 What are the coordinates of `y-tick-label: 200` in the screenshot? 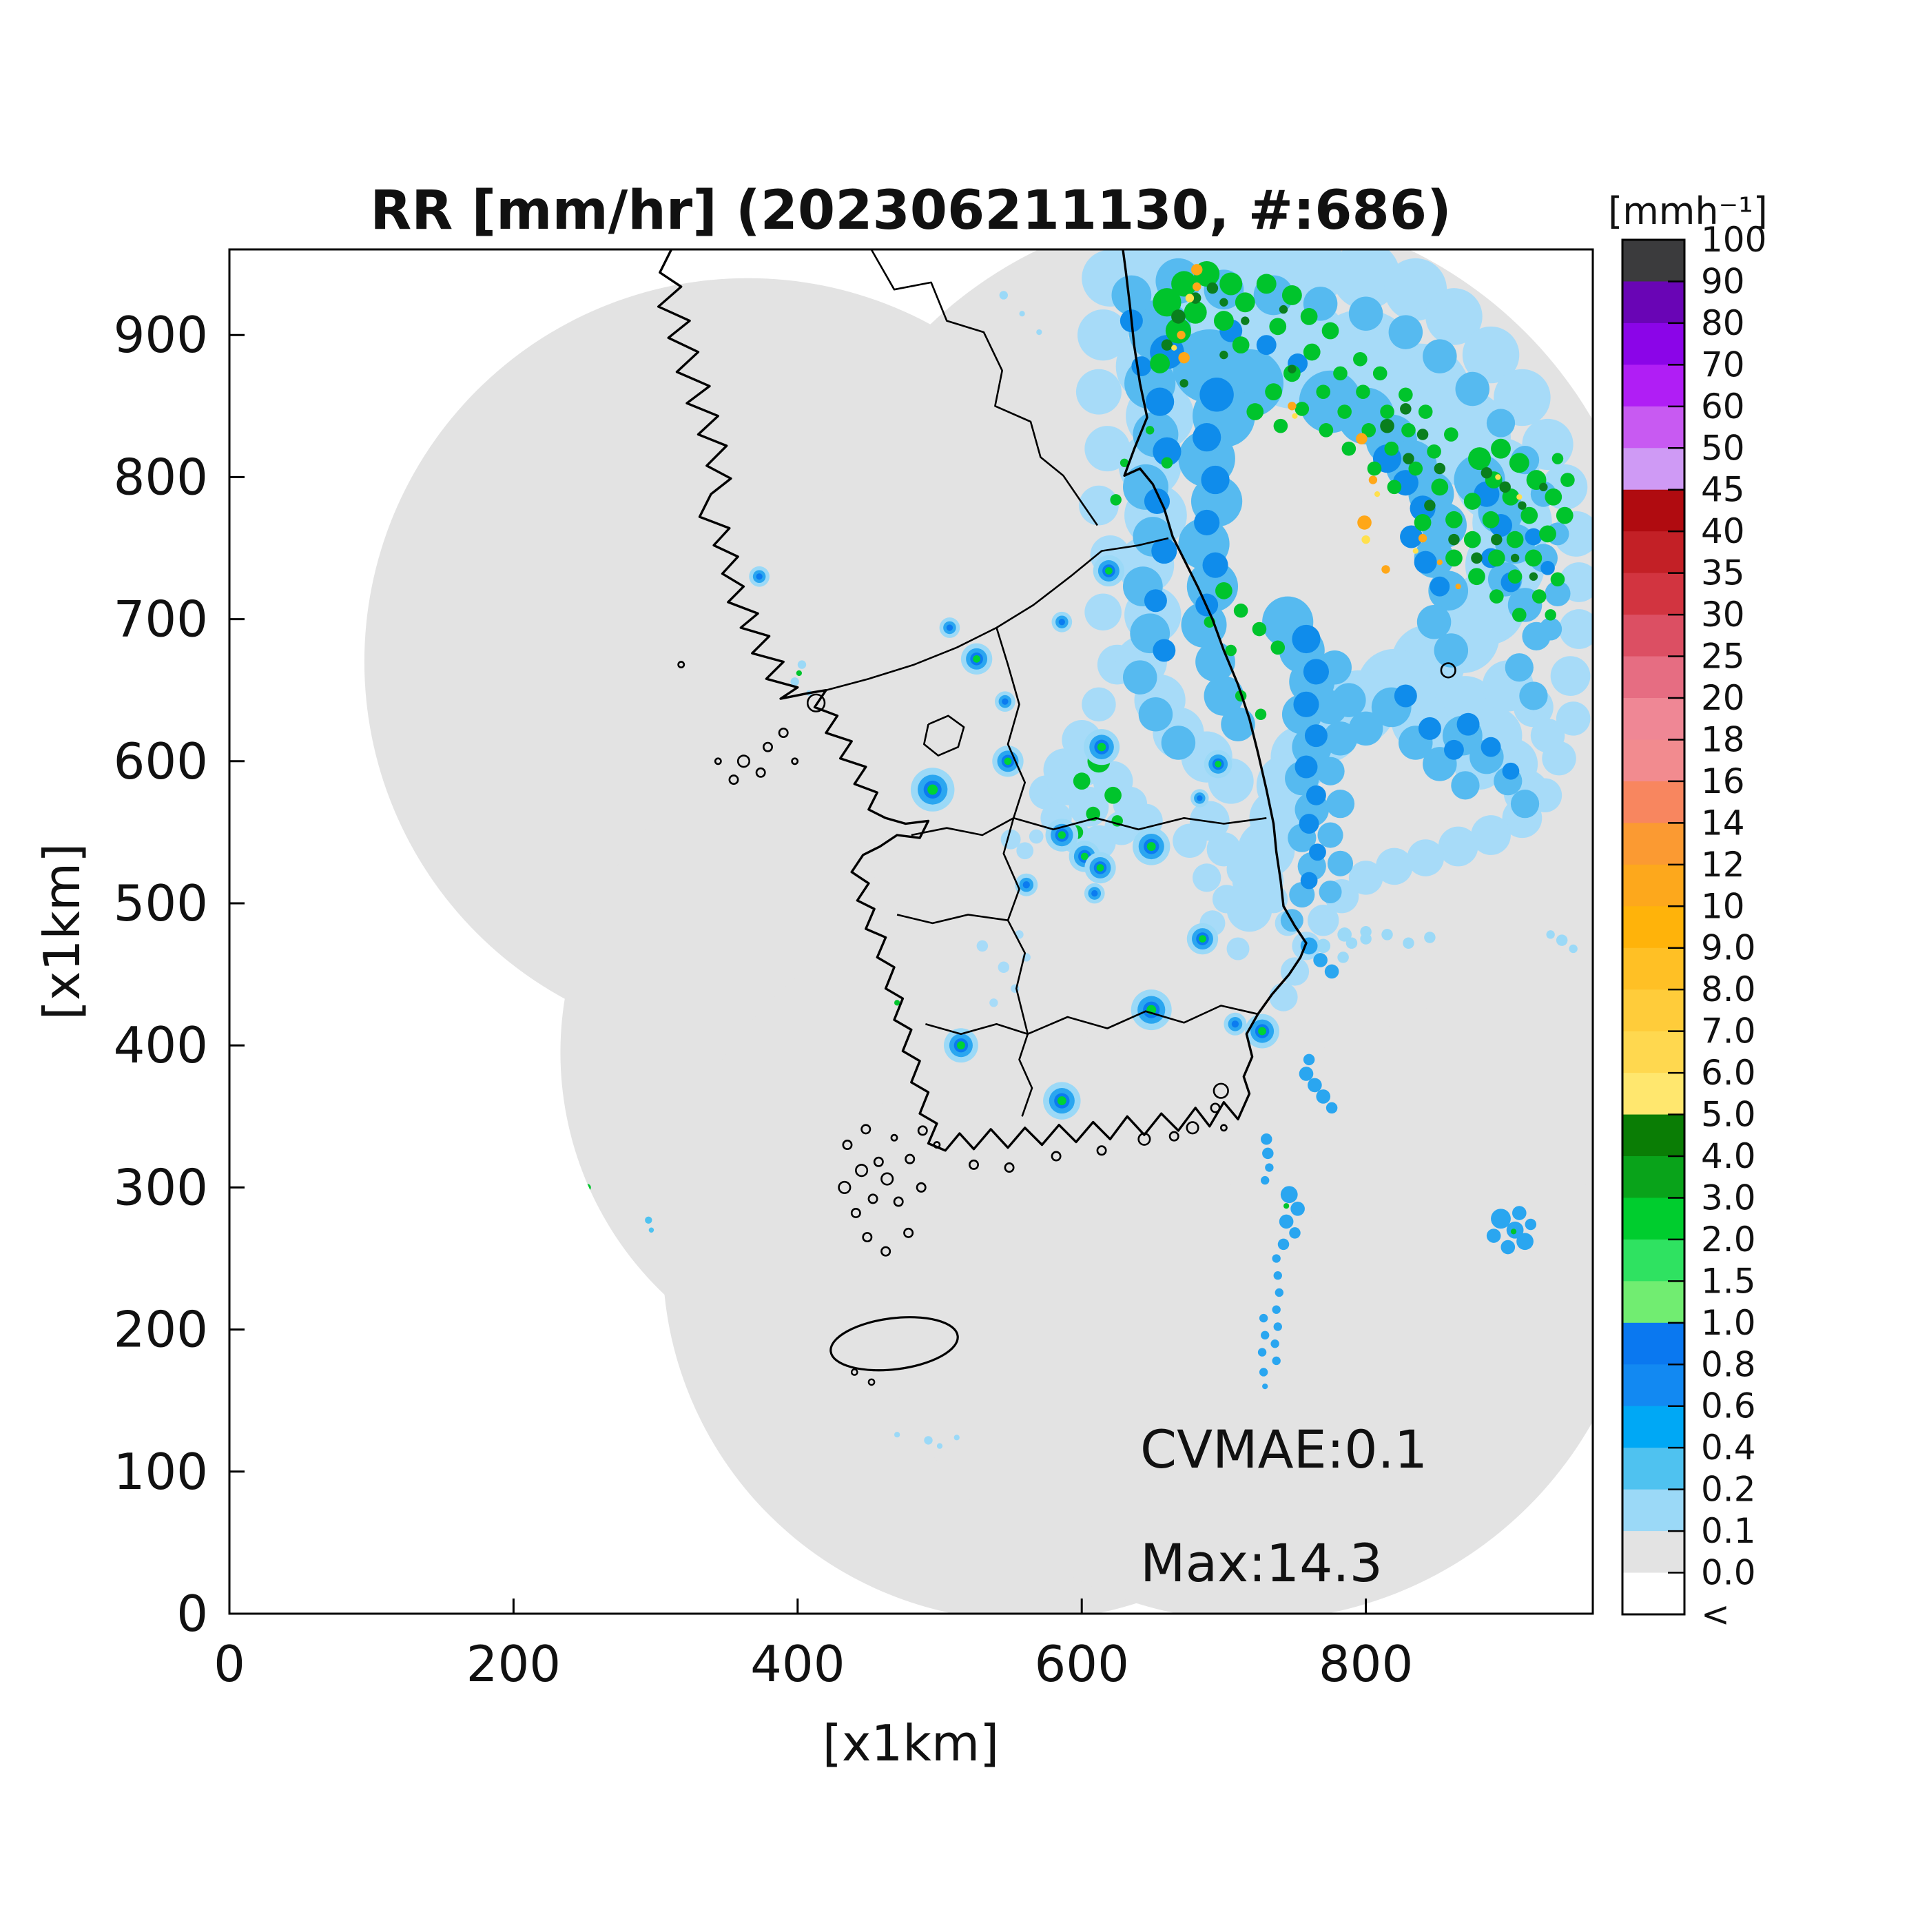 It's located at (161, 1330).